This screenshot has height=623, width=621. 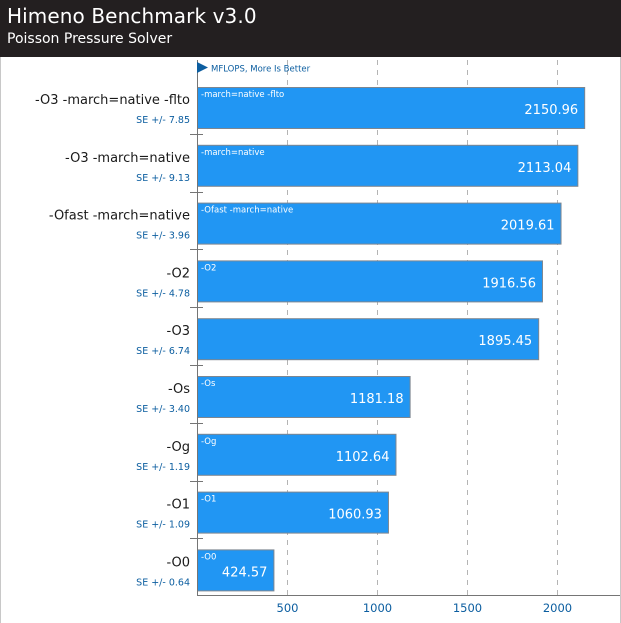 I want to click on category-label: -O0, so click(x=178, y=562).